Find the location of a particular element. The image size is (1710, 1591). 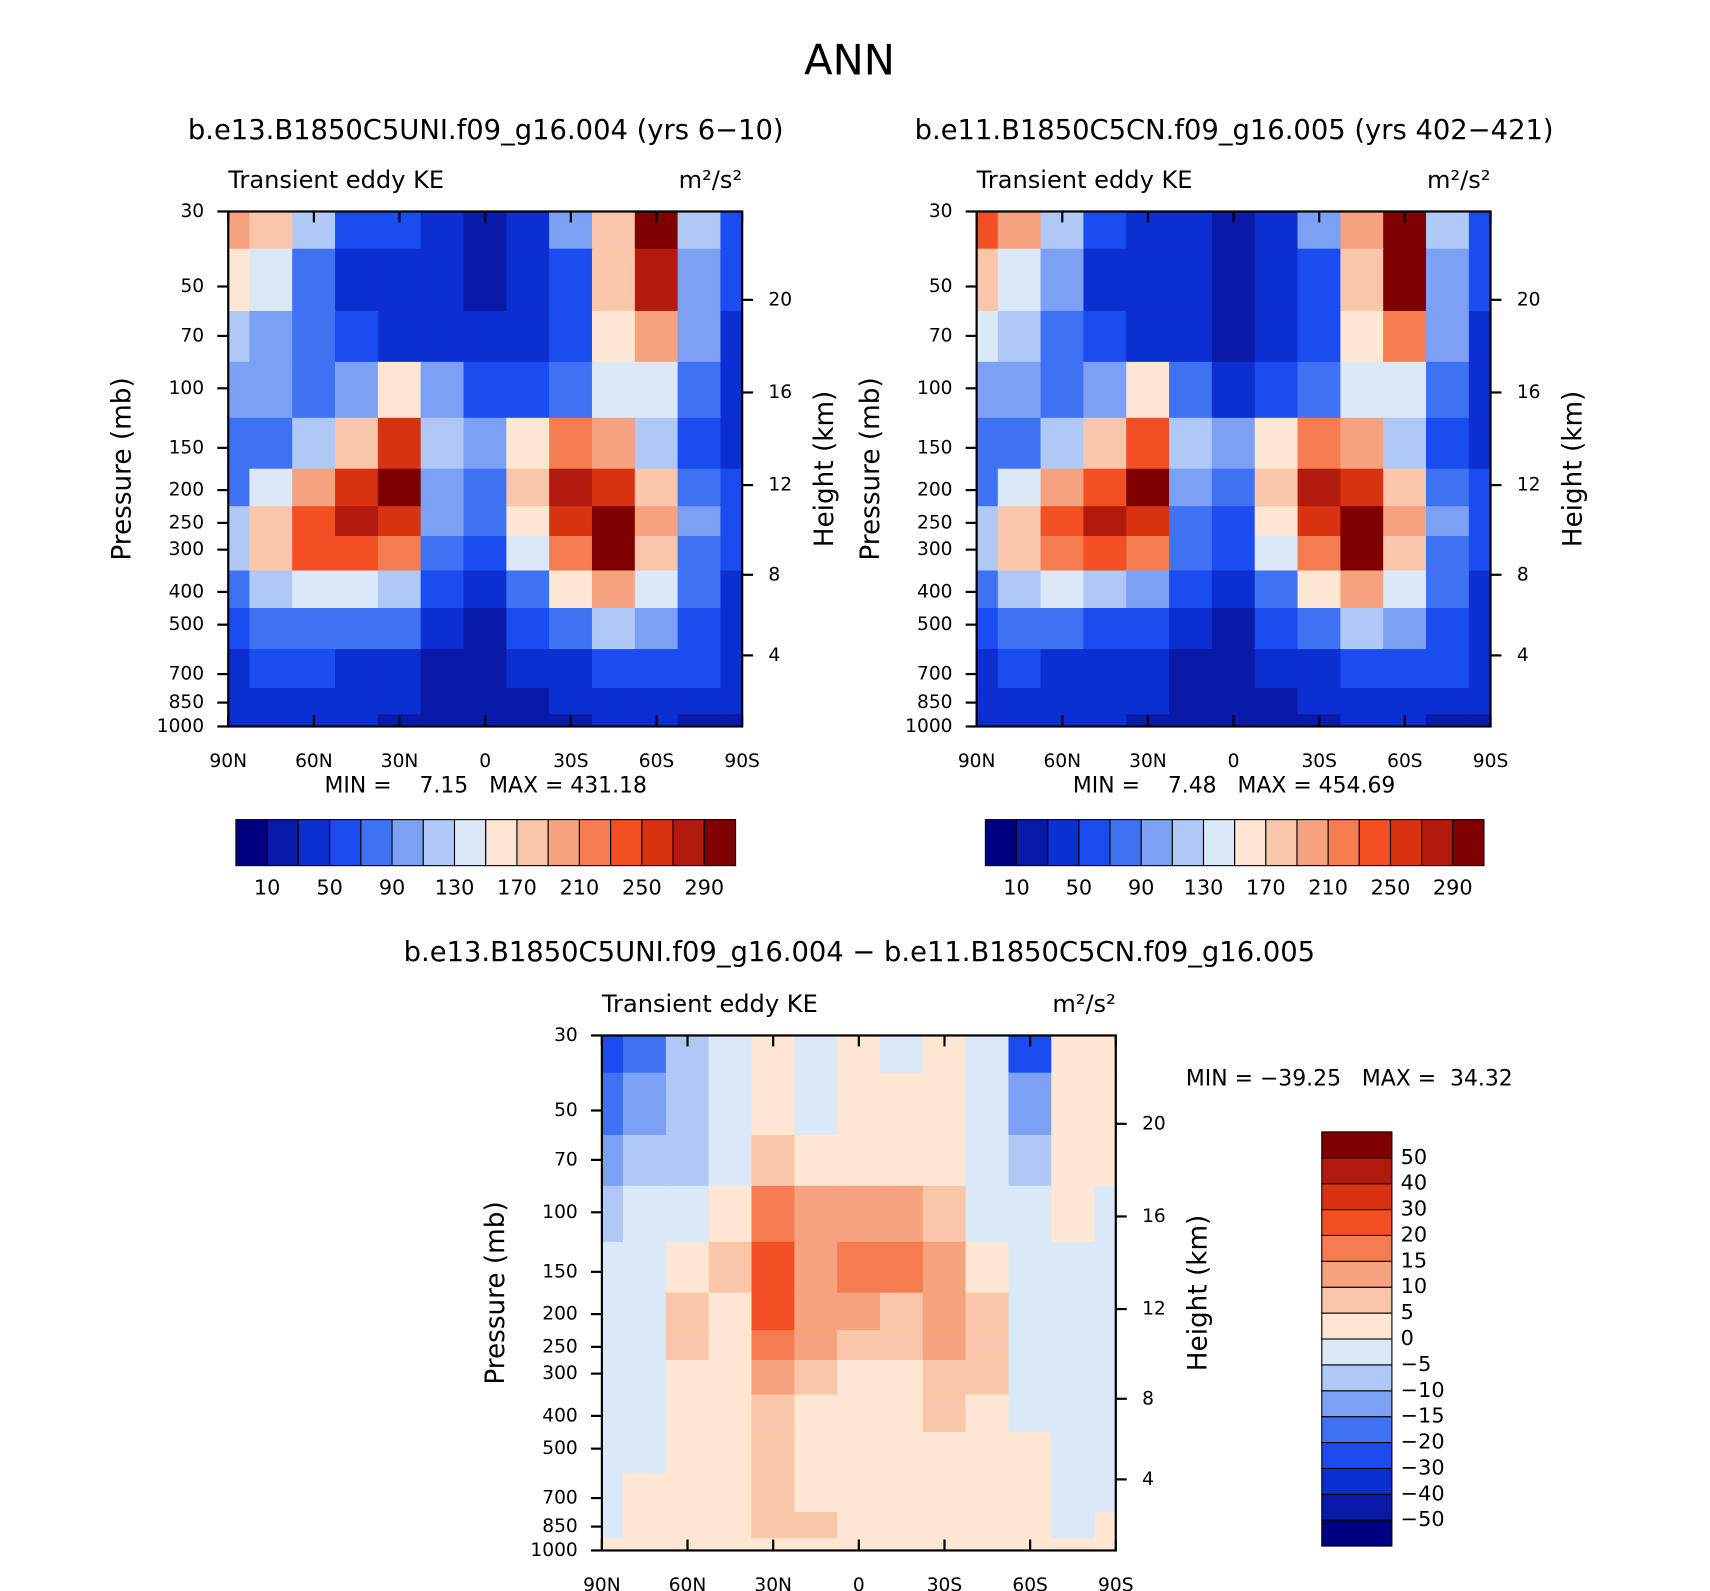

y-tick-label: 50 is located at coordinates (941, 286).